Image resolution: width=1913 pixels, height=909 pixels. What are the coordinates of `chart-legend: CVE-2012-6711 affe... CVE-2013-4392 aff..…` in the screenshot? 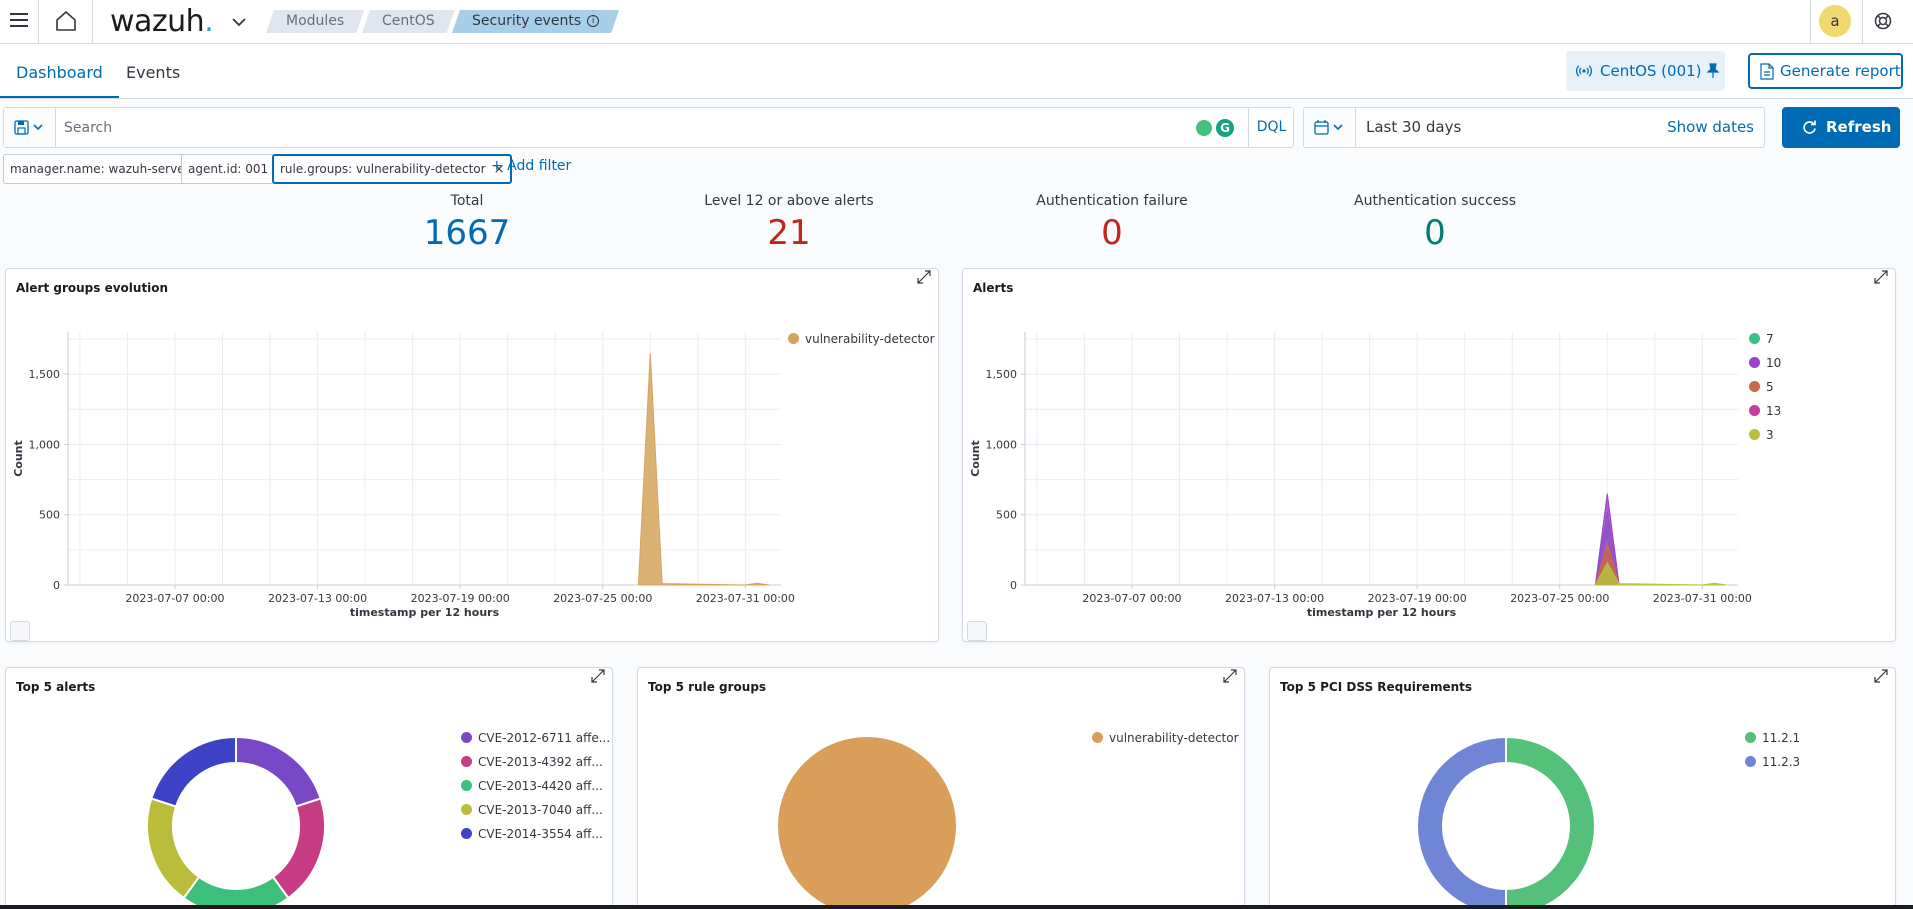 It's located at (535, 788).